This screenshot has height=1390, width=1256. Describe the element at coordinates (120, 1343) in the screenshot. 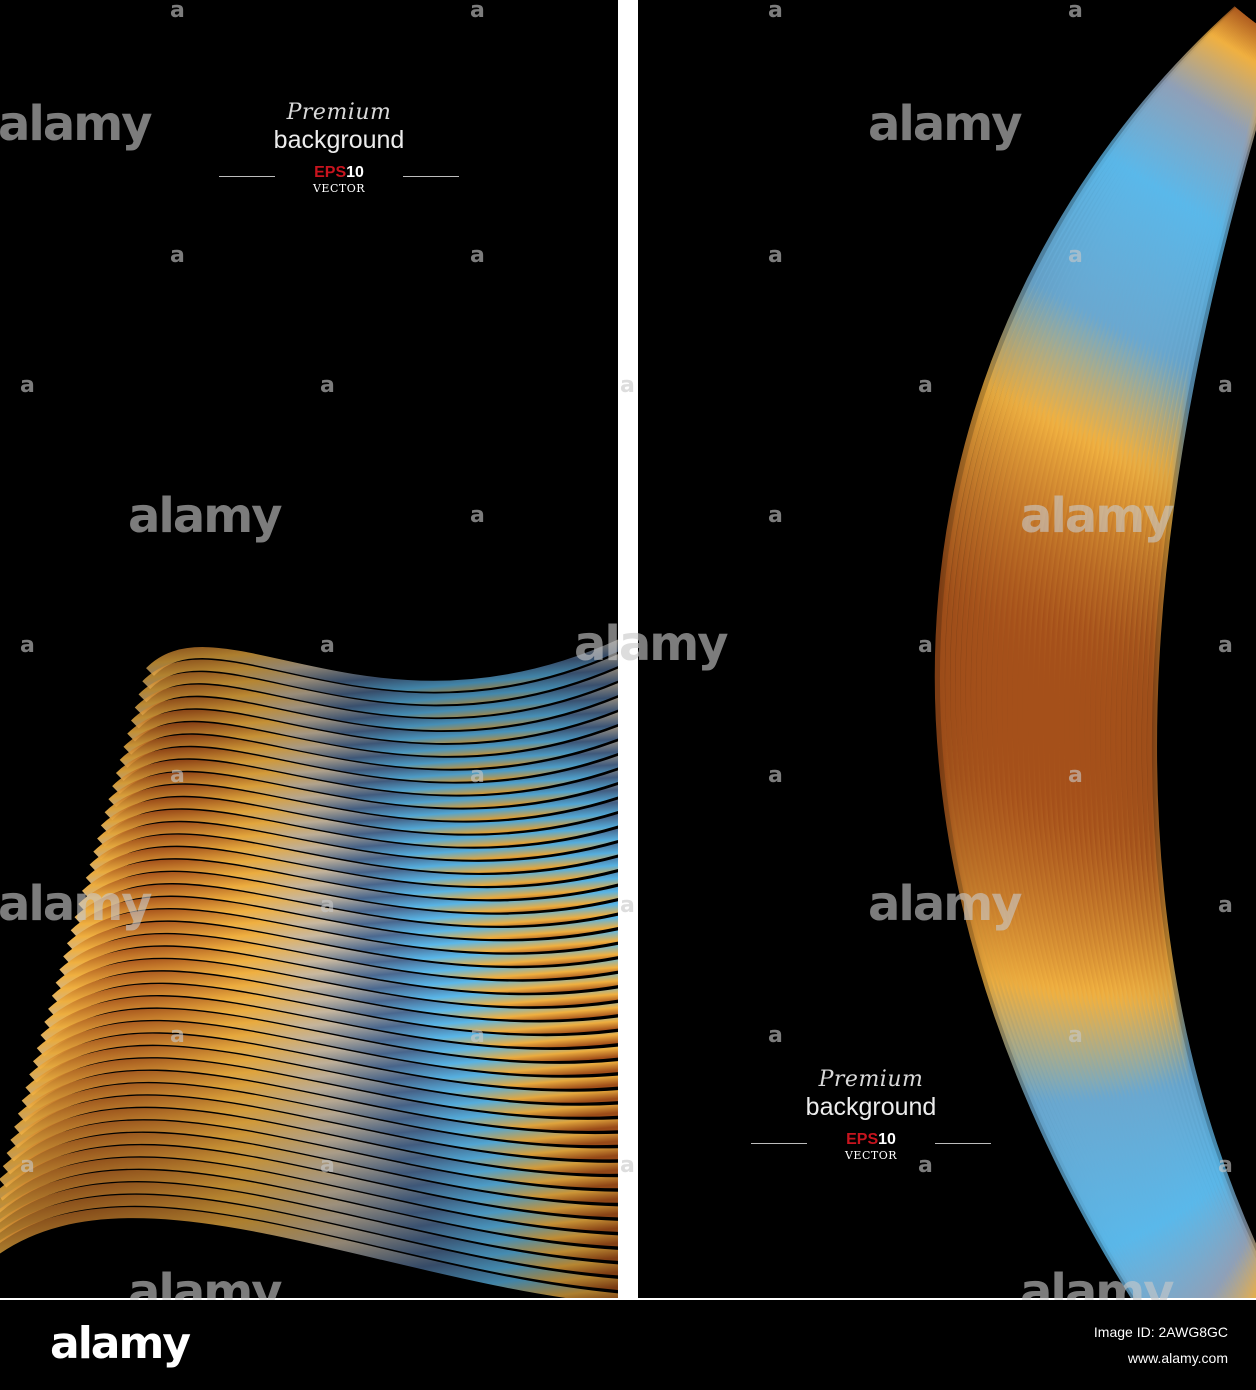

I see `alamy-logo: alamy` at that location.